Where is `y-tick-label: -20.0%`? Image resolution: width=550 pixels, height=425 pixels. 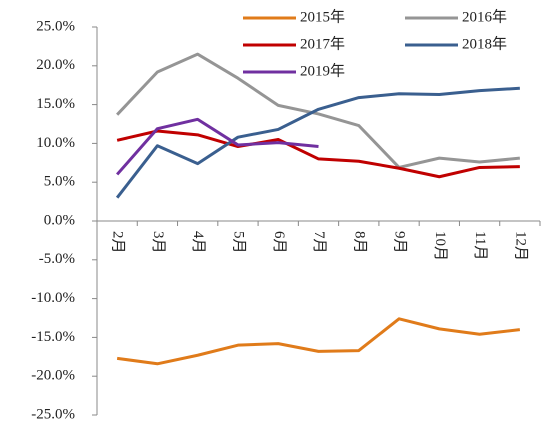
y-tick-label: -20.0% is located at coordinates (53, 376).